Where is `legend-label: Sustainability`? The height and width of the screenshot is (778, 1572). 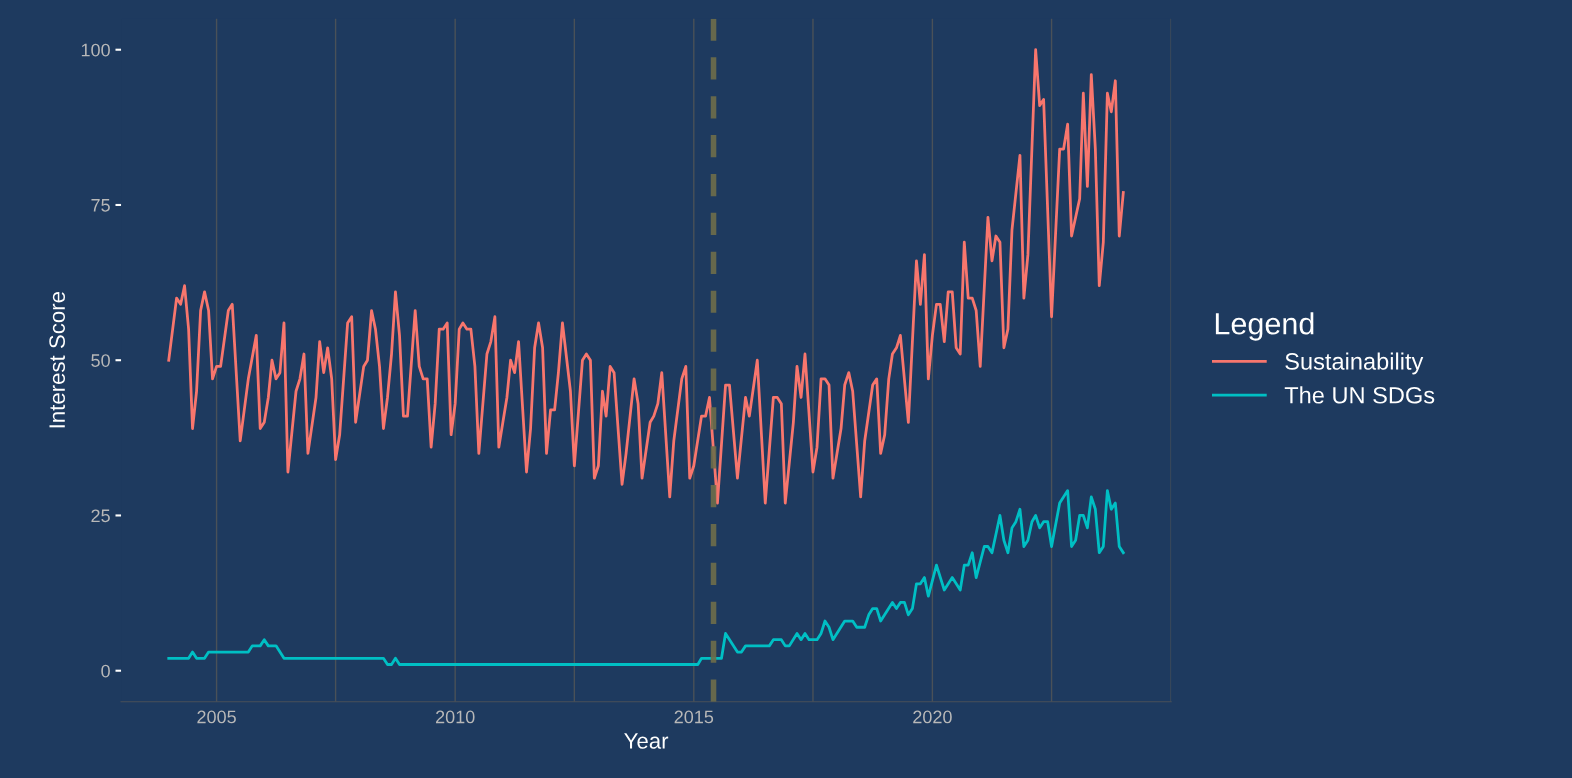
legend-label: Sustainability is located at coordinates (1354, 363).